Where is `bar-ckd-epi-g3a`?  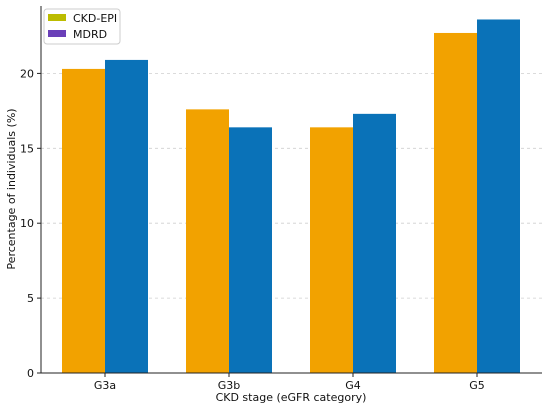
bar-ckd-epi-g3a is located at coordinates (83, 221).